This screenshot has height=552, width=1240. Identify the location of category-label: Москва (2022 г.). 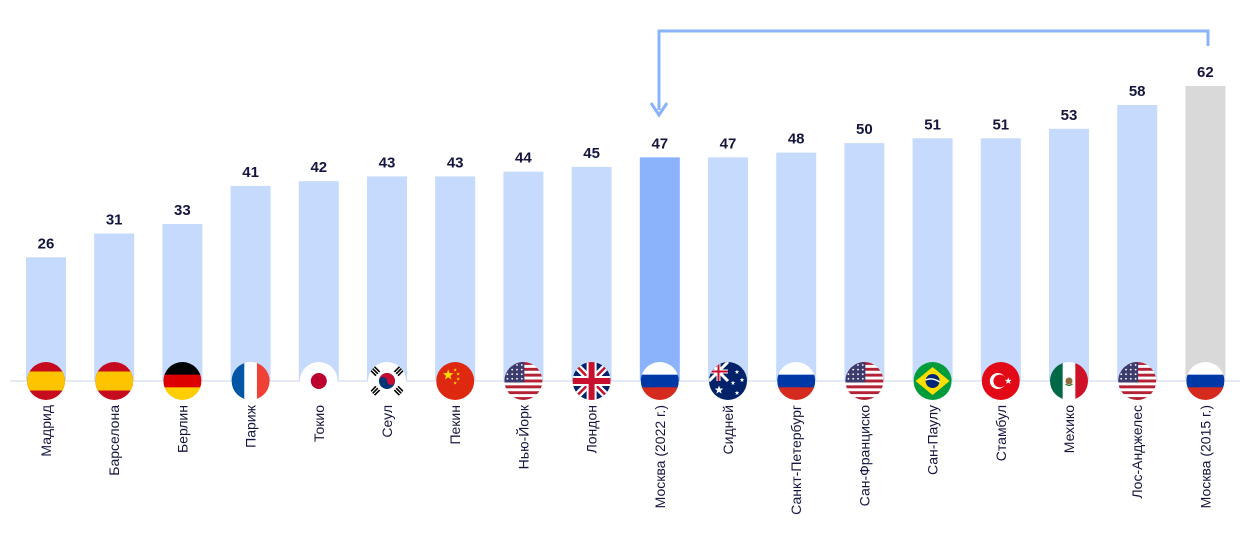
(660, 456).